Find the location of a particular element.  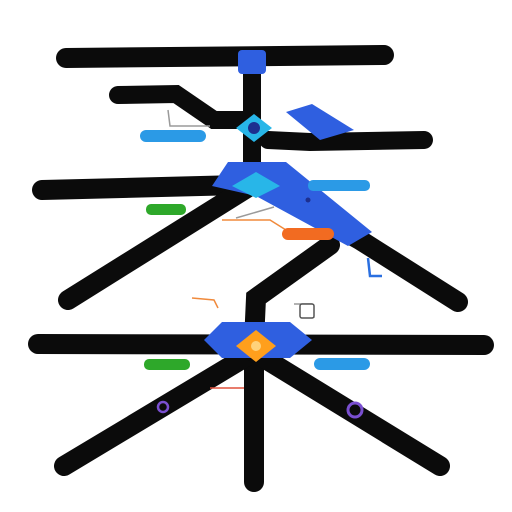

gray-wire is located at coordinates (188, 118).